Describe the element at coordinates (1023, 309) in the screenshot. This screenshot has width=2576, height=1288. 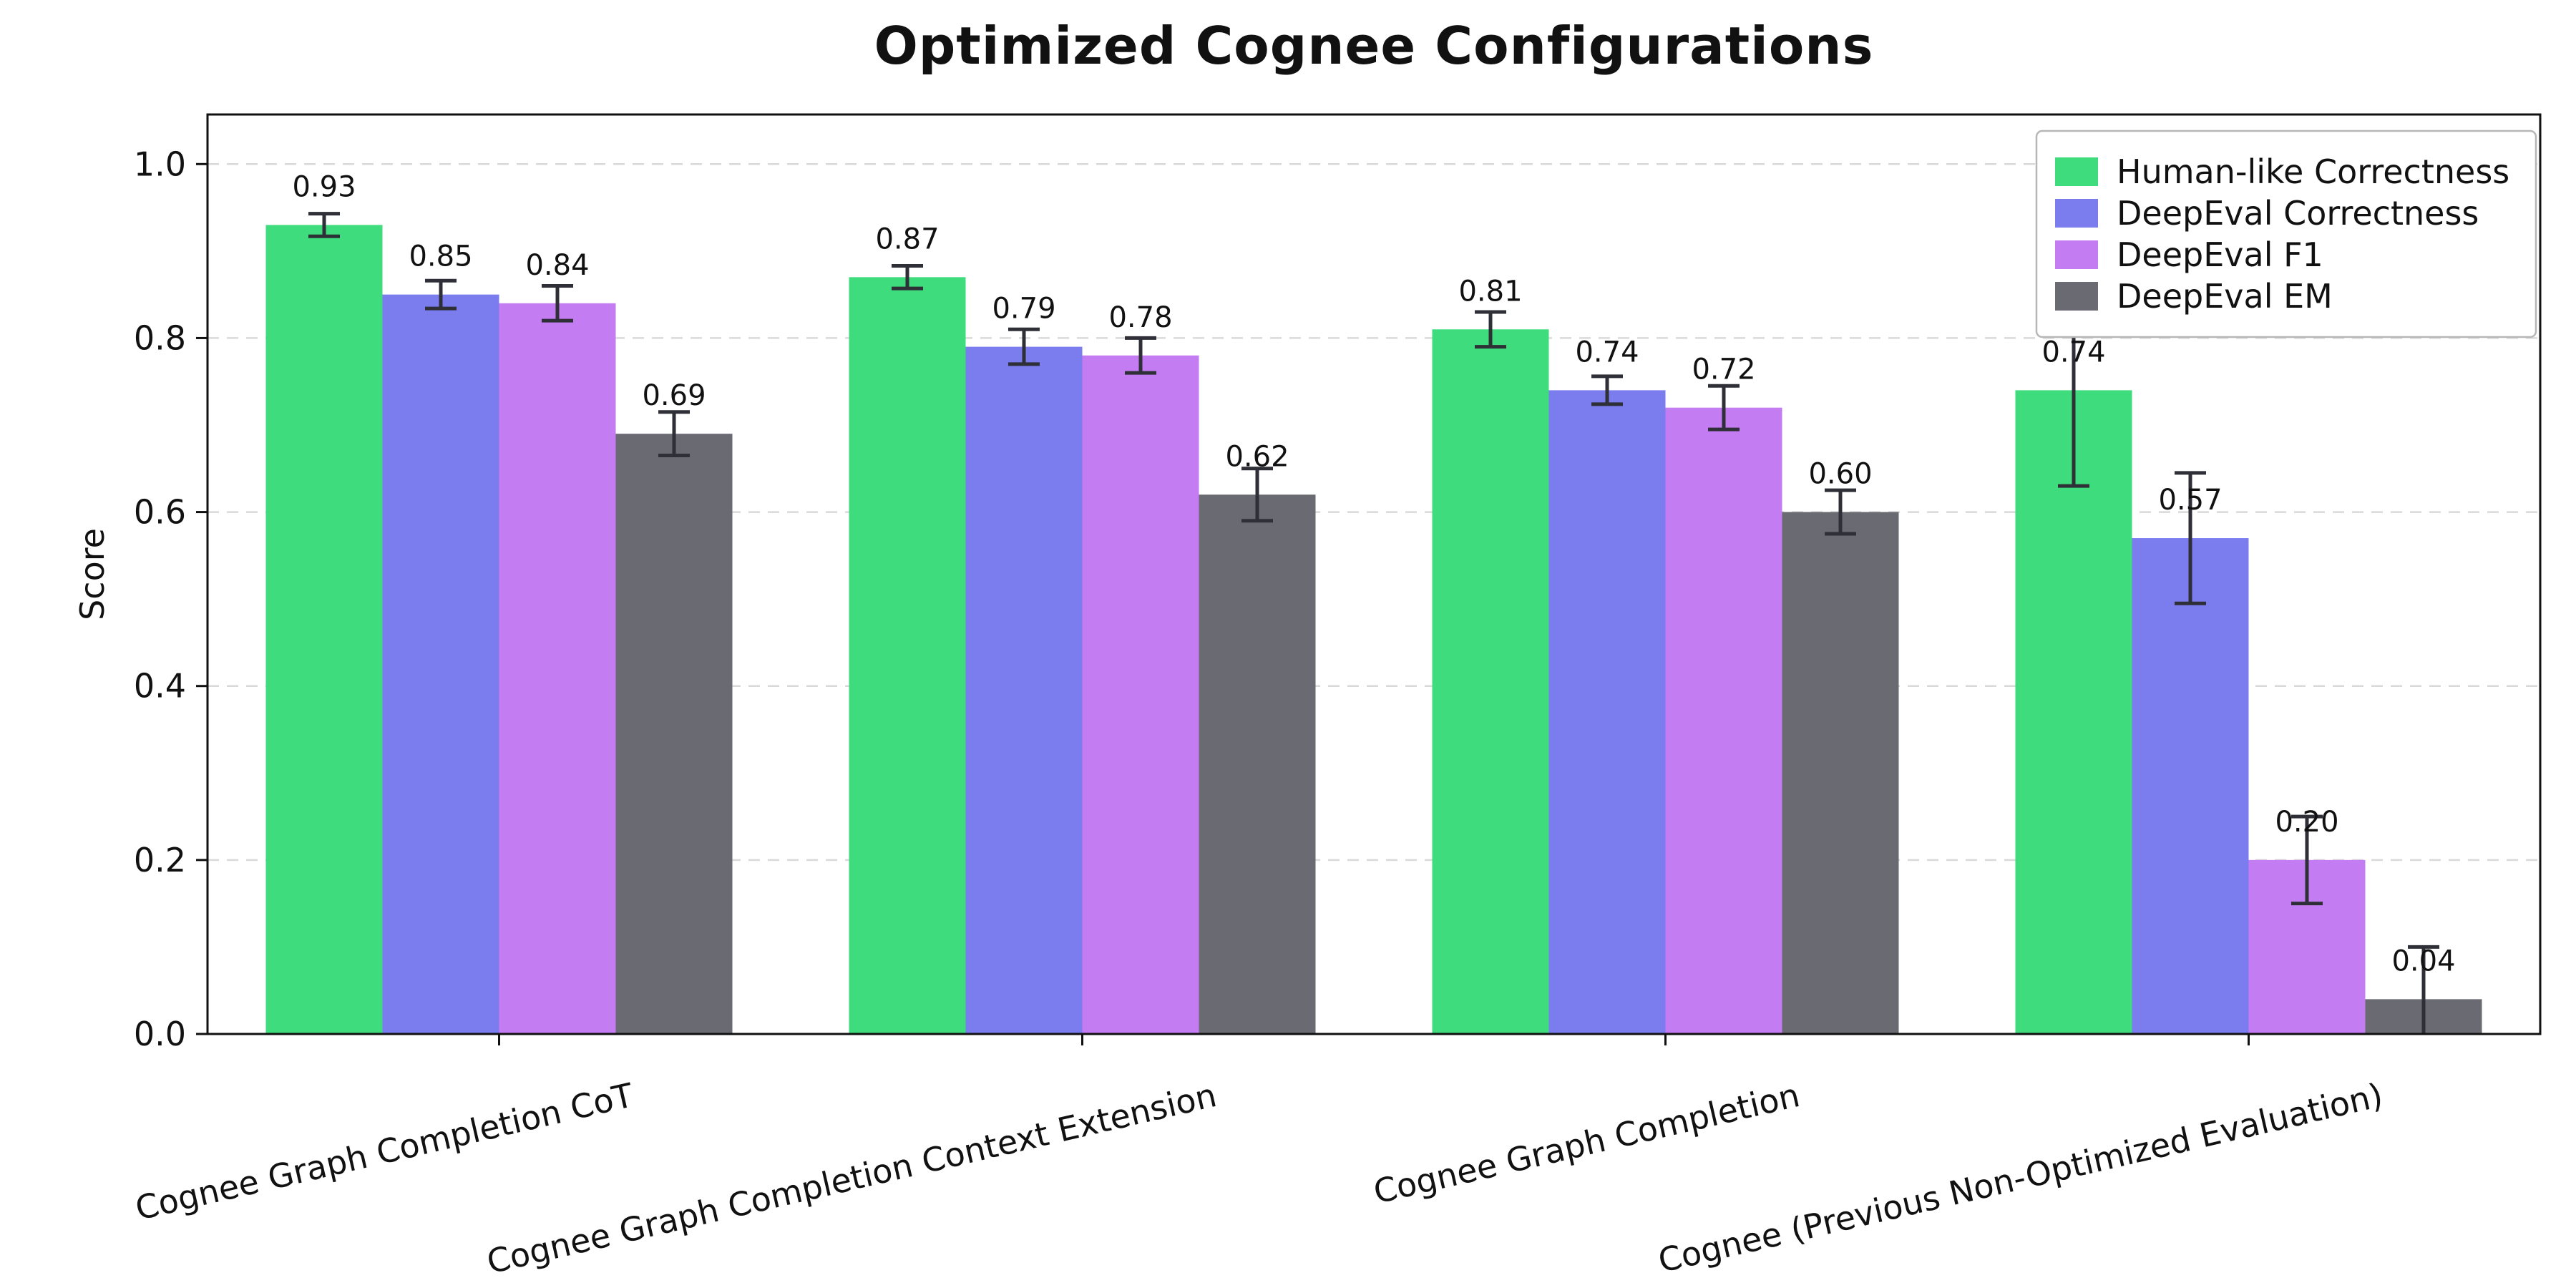
I see `value-label: 0.79` at that location.